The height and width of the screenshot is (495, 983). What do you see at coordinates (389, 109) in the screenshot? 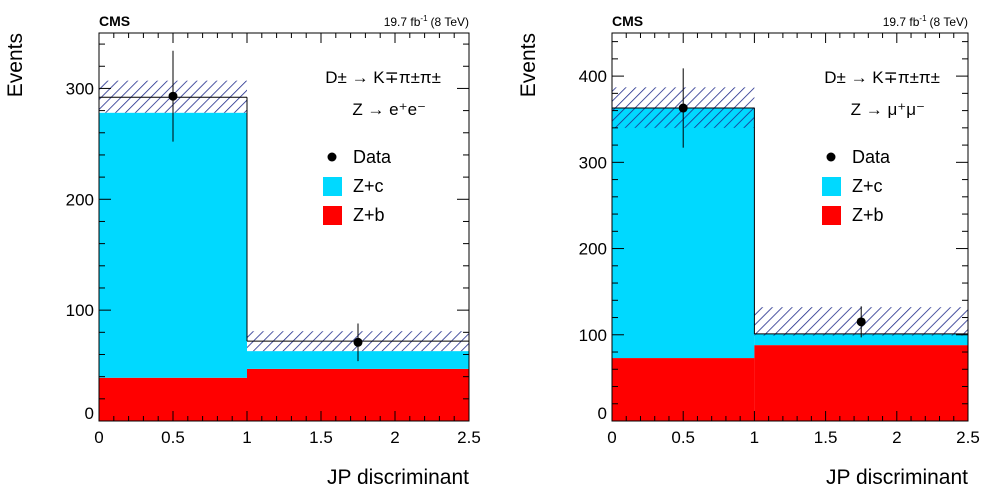
I see `channel-z-label: Z → e⁺e⁻` at bounding box center [389, 109].